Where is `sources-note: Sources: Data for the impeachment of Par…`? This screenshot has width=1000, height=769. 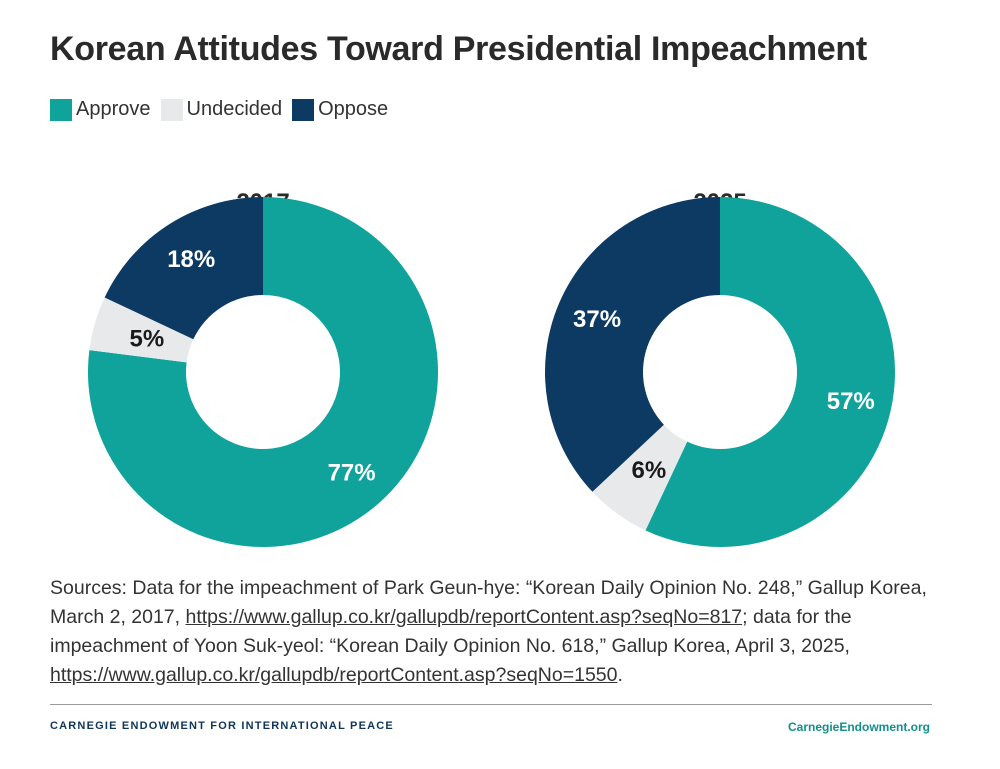 sources-note: Sources: Data for the impeachment of Par… is located at coordinates (500, 632).